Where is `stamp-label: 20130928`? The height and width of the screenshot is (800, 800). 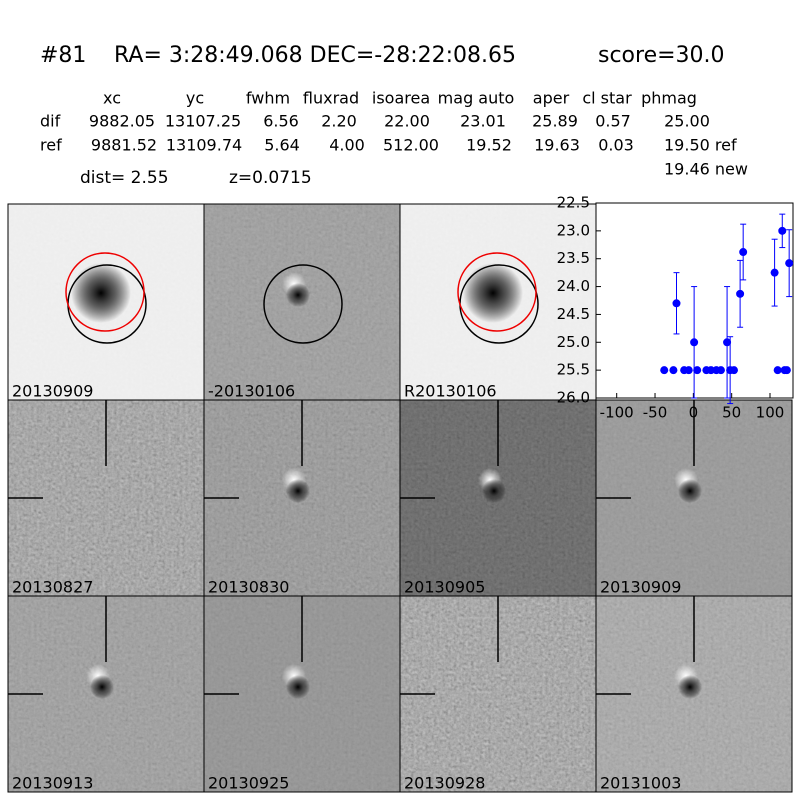 stamp-label: 20130928 is located at coordinates (444, 783).